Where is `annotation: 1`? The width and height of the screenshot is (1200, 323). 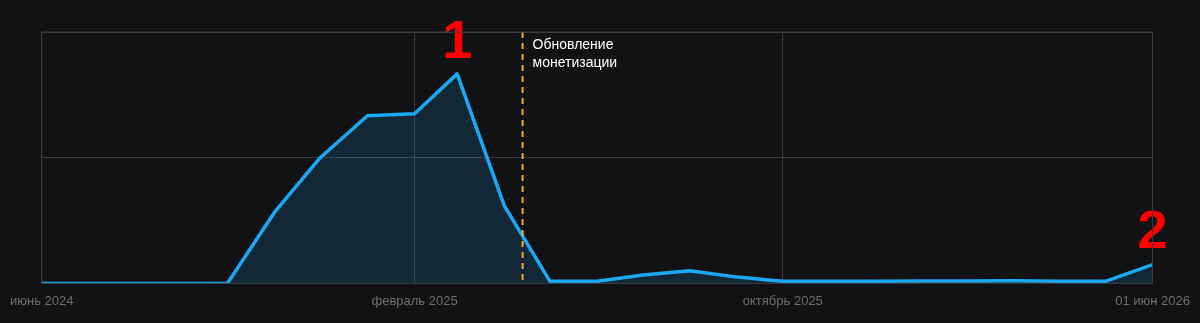
annotation: 1 is located at coordinates (457, 38).